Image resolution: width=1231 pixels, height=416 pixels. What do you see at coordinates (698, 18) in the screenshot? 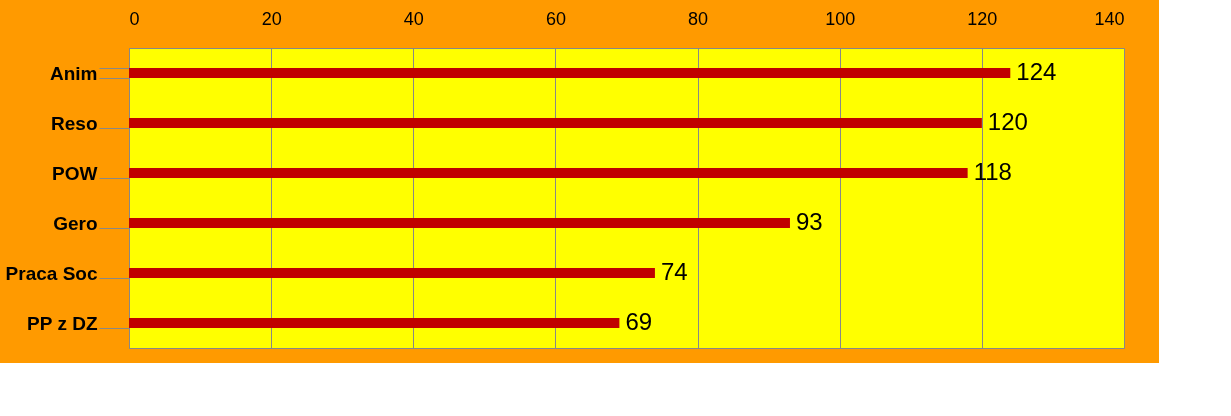
I see `x-tick-label: 80` at bounding box center [698, 18].